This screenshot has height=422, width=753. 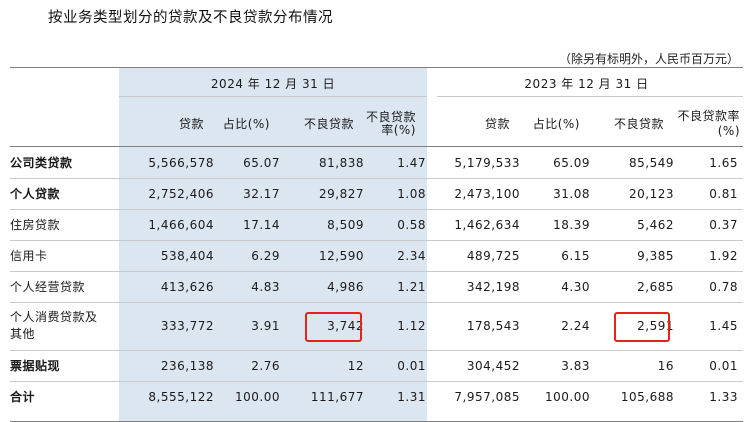 I want to click on cell-npl-current: 29,827, so click(x=341, y=193).